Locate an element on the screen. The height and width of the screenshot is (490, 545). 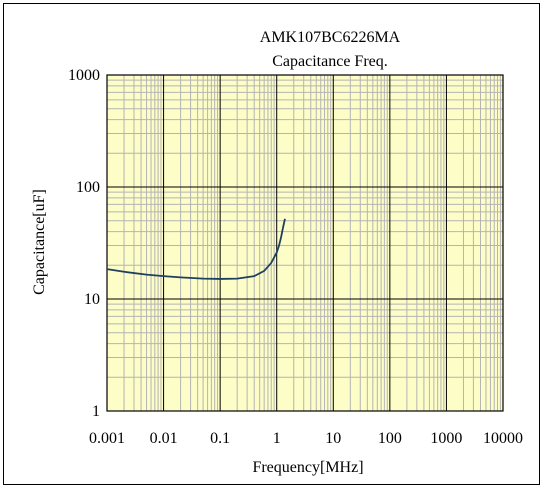
y-tick-label: 100 is located at coordinates (88, 187).